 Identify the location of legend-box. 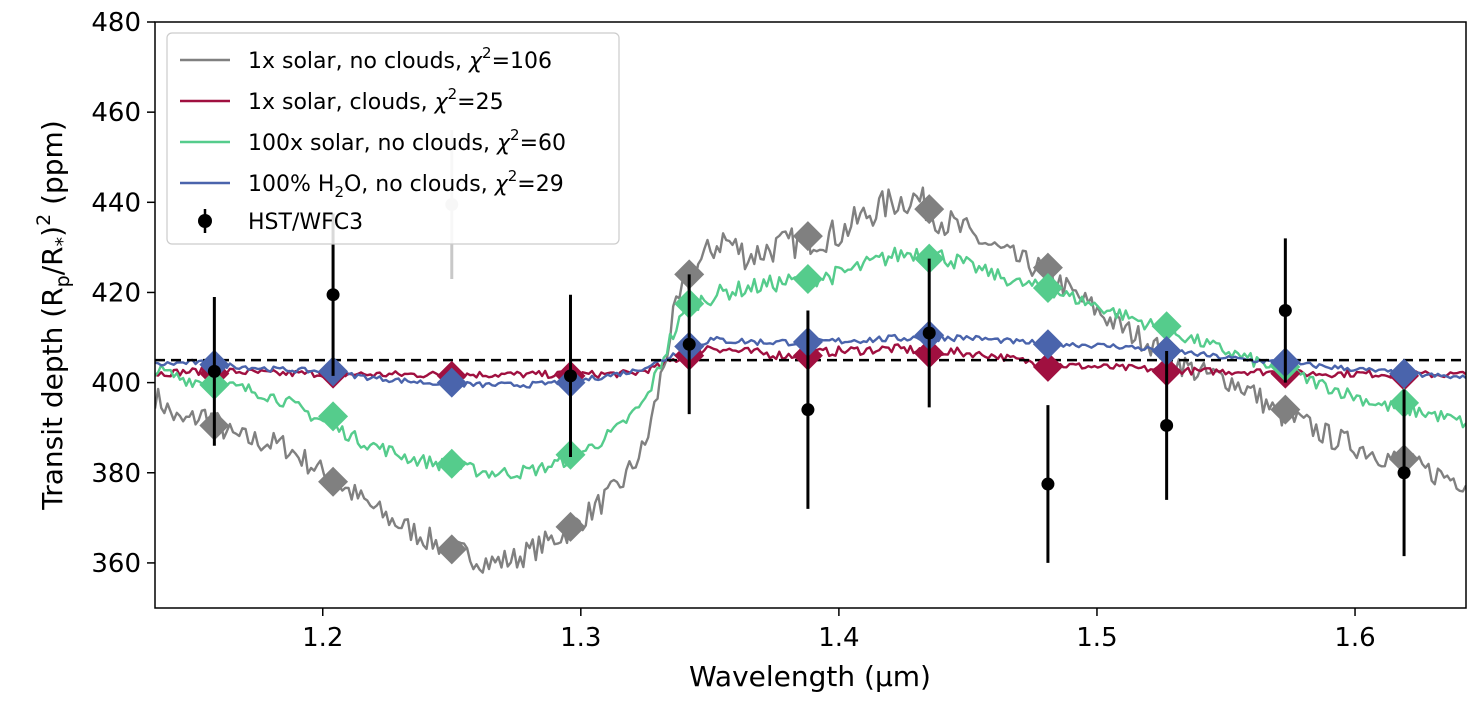
(393, 138).